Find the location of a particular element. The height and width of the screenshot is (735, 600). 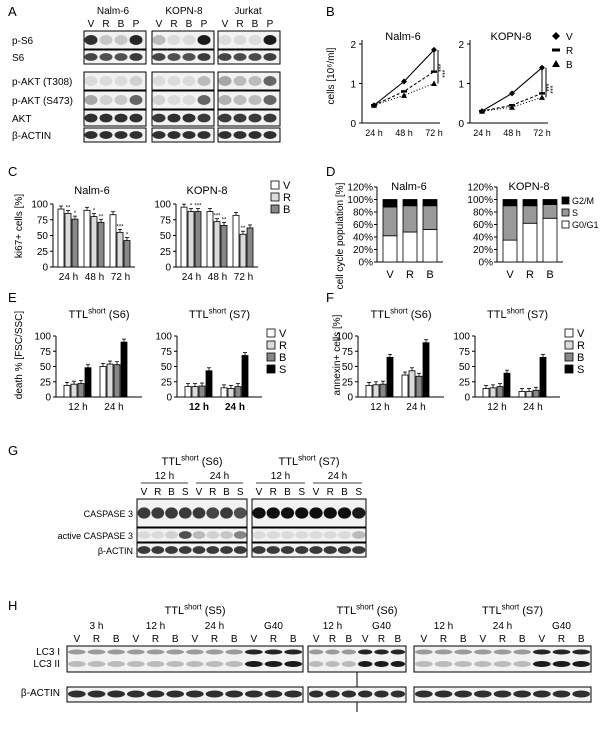

chart-e-ytick-label: 25 is located at coordinates (46, 382).